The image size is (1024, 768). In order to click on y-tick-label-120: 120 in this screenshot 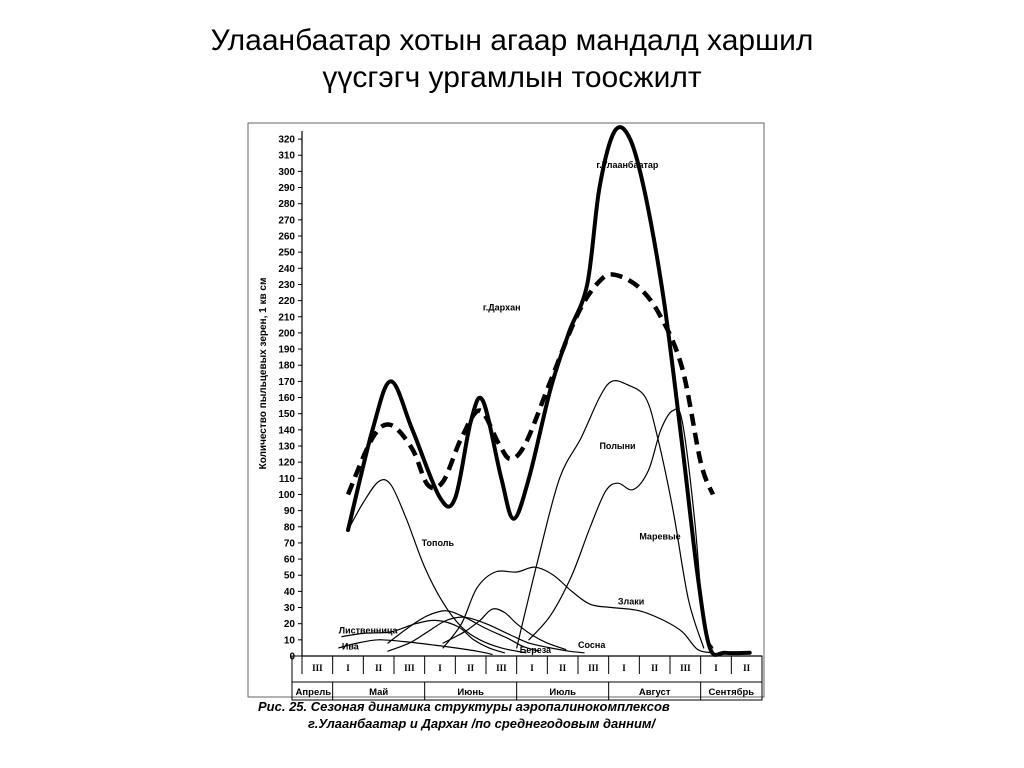, I will do `click(286, 463)`.